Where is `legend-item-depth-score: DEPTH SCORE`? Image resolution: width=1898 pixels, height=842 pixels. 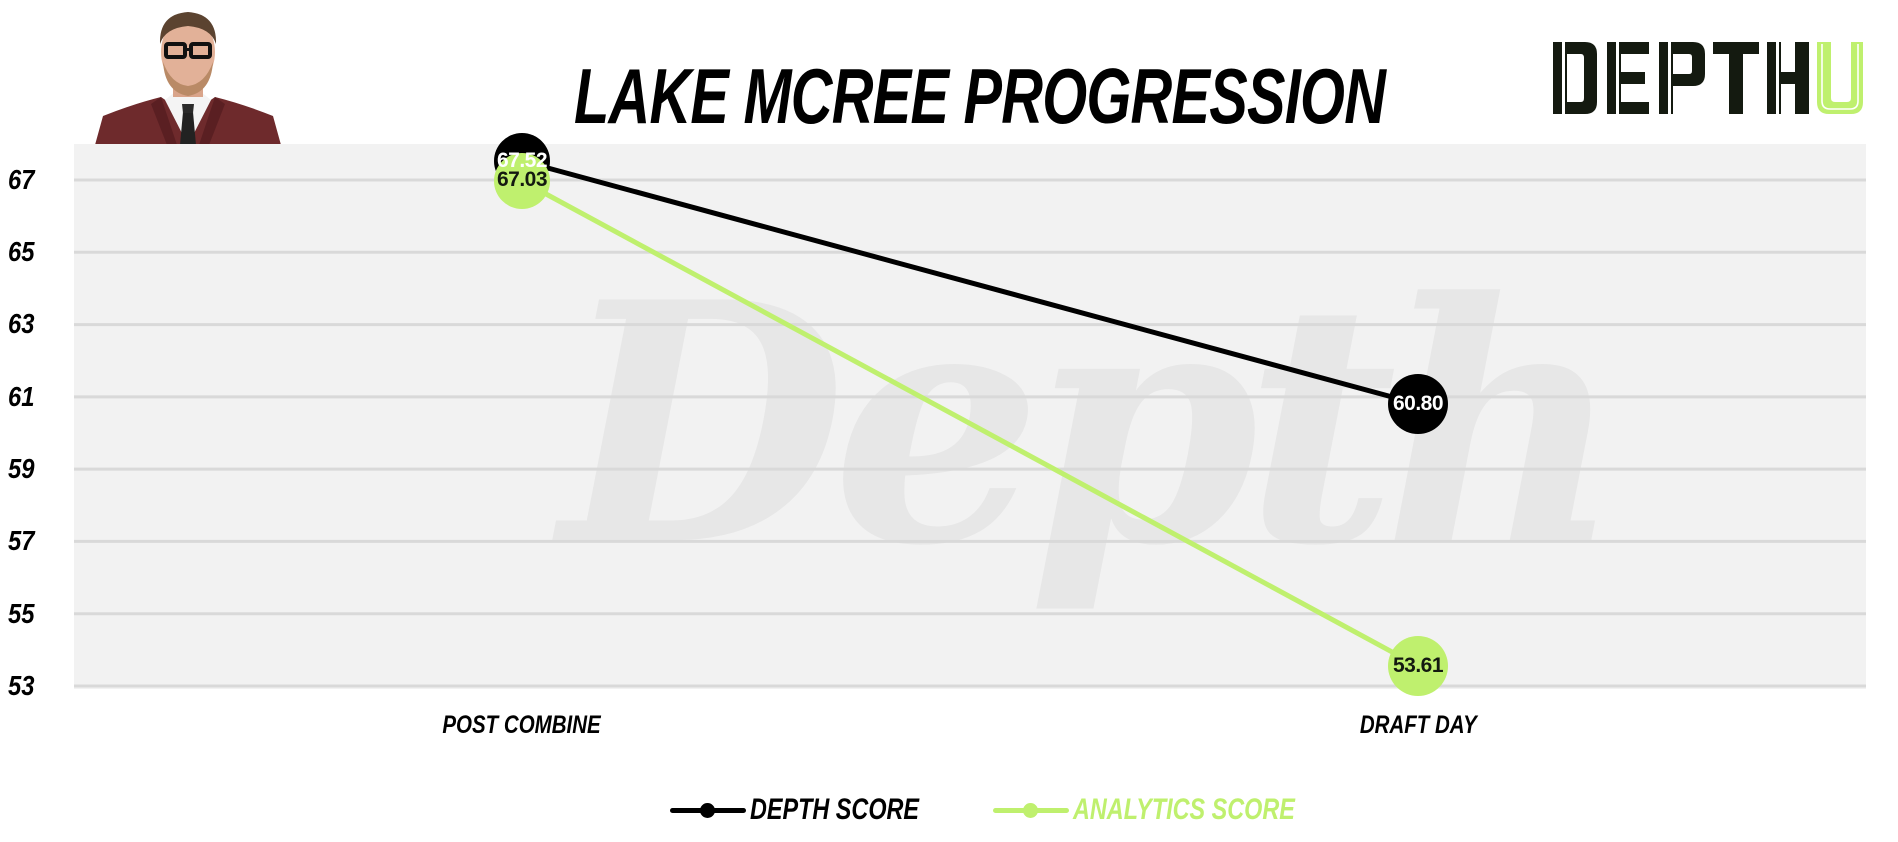 legend-item-depth-score: DEPTH SCORE is located at coordinates (818, 810).